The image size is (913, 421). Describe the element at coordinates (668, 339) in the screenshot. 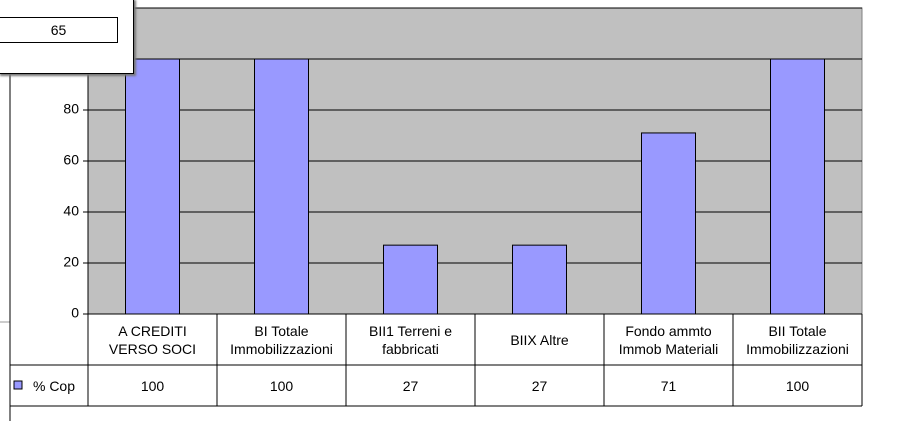

I see `x-tick-label: Fondo ammto Immob Materiali` at that location.